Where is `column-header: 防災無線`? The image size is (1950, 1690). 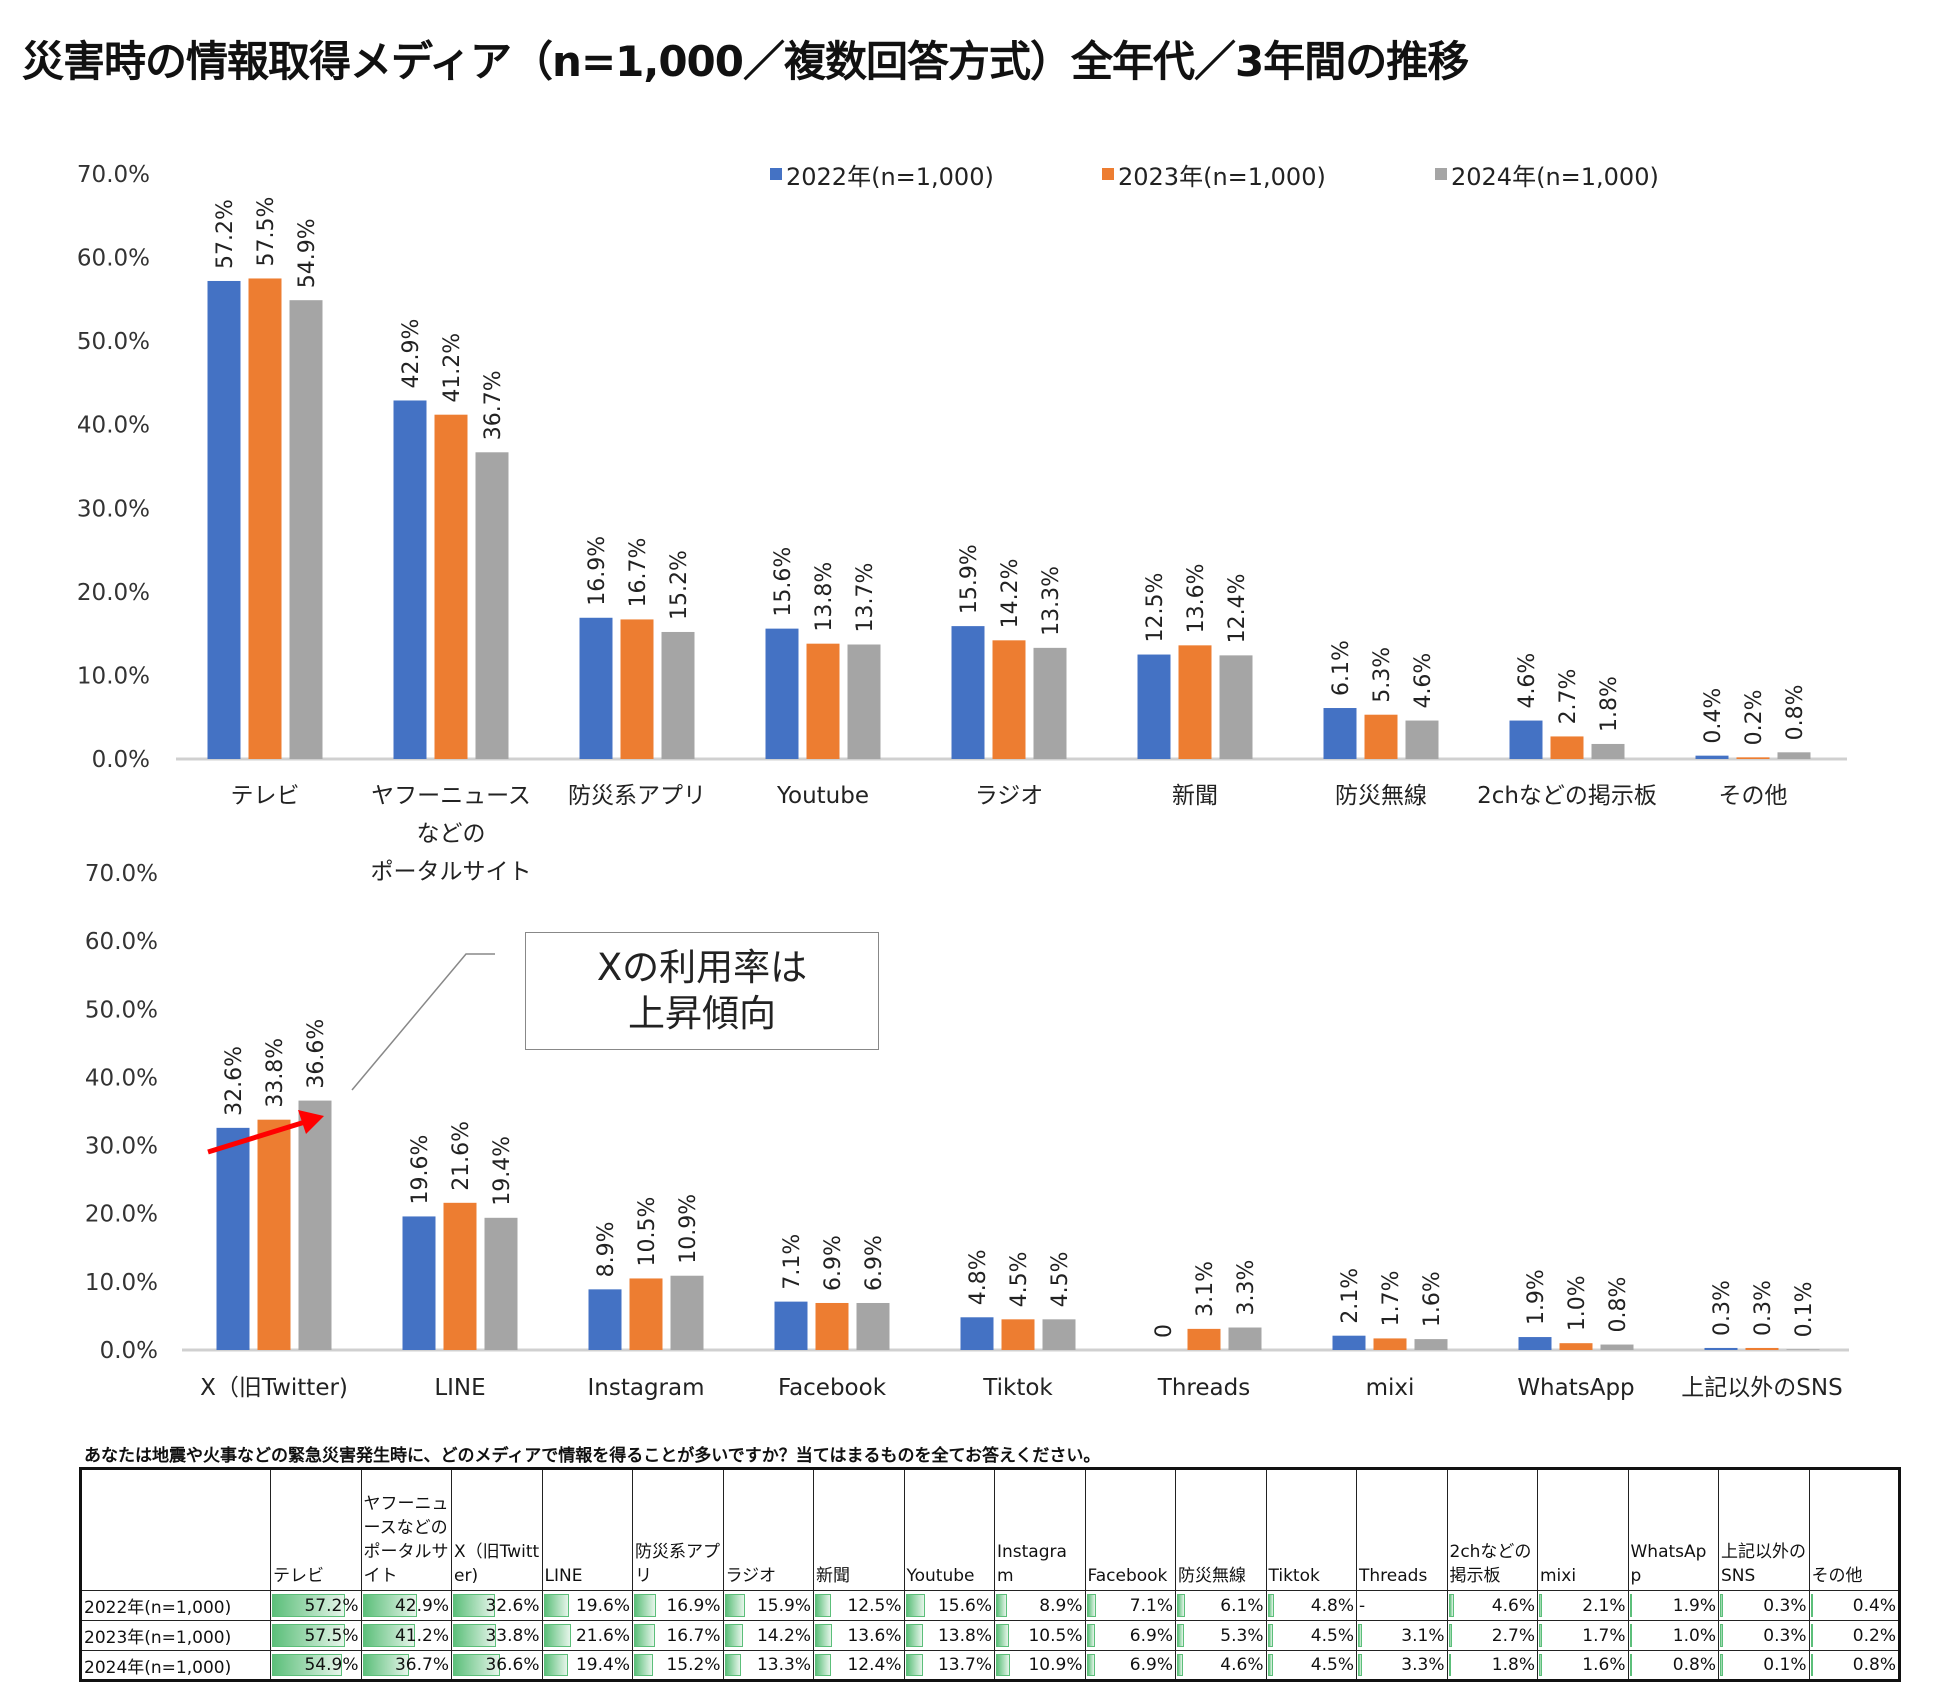 column-header: 防災無線 is located at coordinates (1221, 1529).